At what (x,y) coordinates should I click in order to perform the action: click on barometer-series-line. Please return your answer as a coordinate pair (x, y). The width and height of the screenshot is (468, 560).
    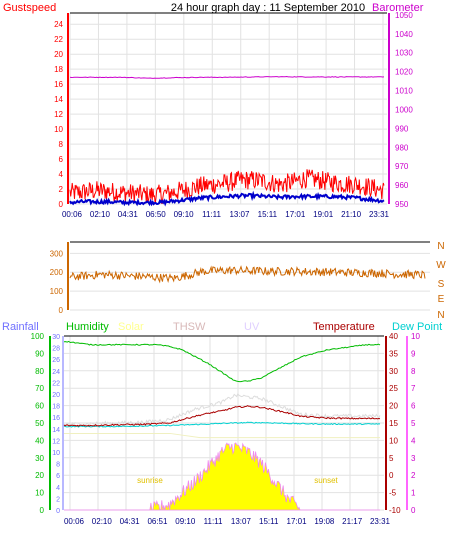
    Looking at the image, I should click on (227, 77).